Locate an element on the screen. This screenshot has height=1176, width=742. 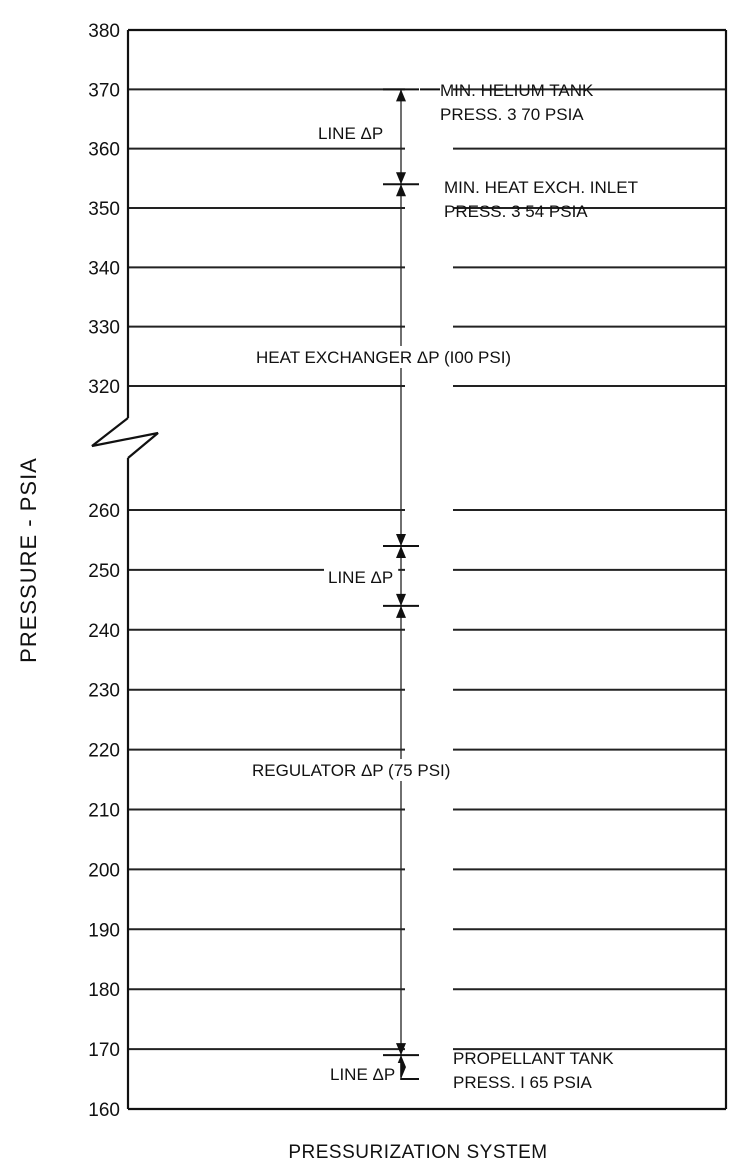
axis-break-zigzag is located at coordinates (125, 438).